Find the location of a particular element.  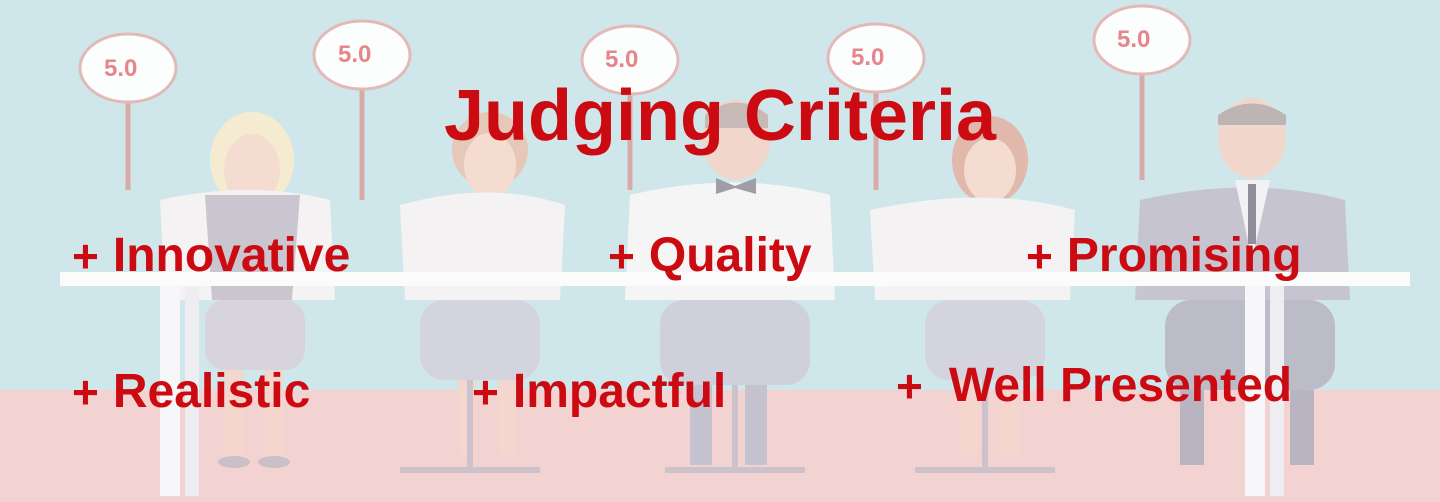

criterion-label: Impactful is located at coordinates (619, 391).